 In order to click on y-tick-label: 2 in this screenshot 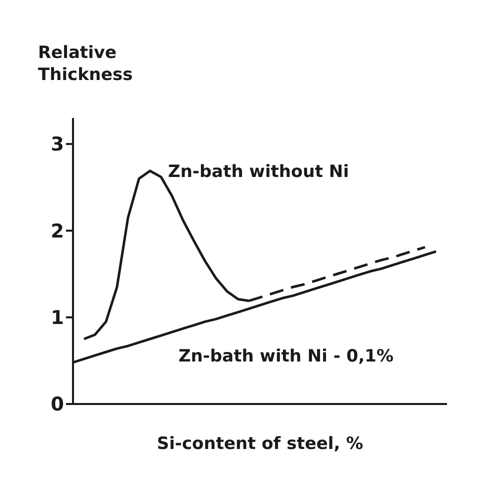, I will do `click(57, 231)`.